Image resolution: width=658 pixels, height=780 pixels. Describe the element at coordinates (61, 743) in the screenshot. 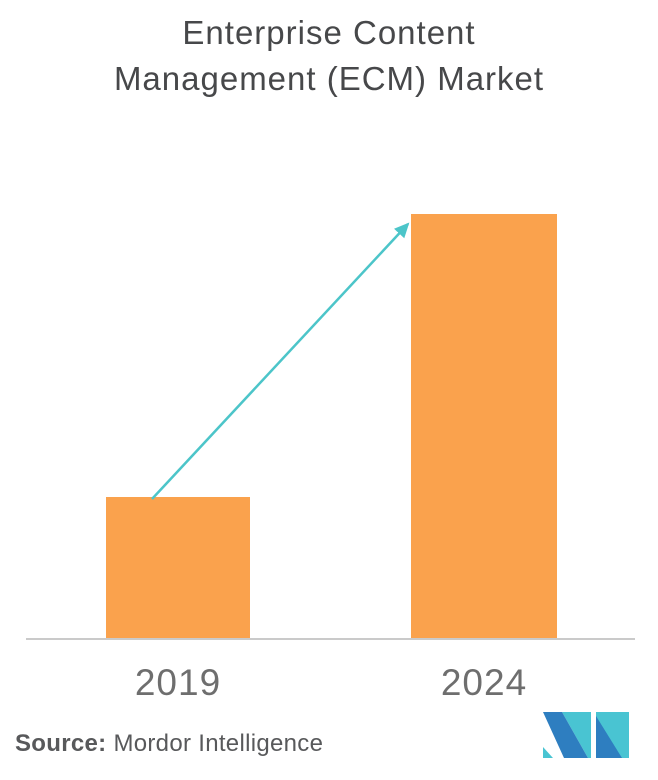

I see `source-label: Source:` at that location.